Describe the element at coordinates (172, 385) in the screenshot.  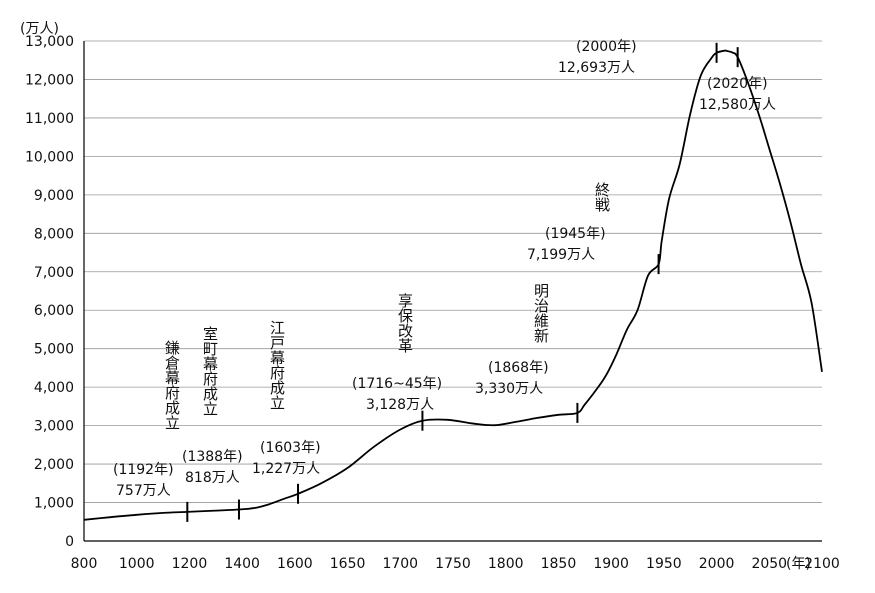
I see `annotation-kamakura-event: 鎌倉幕府成立` at that location.